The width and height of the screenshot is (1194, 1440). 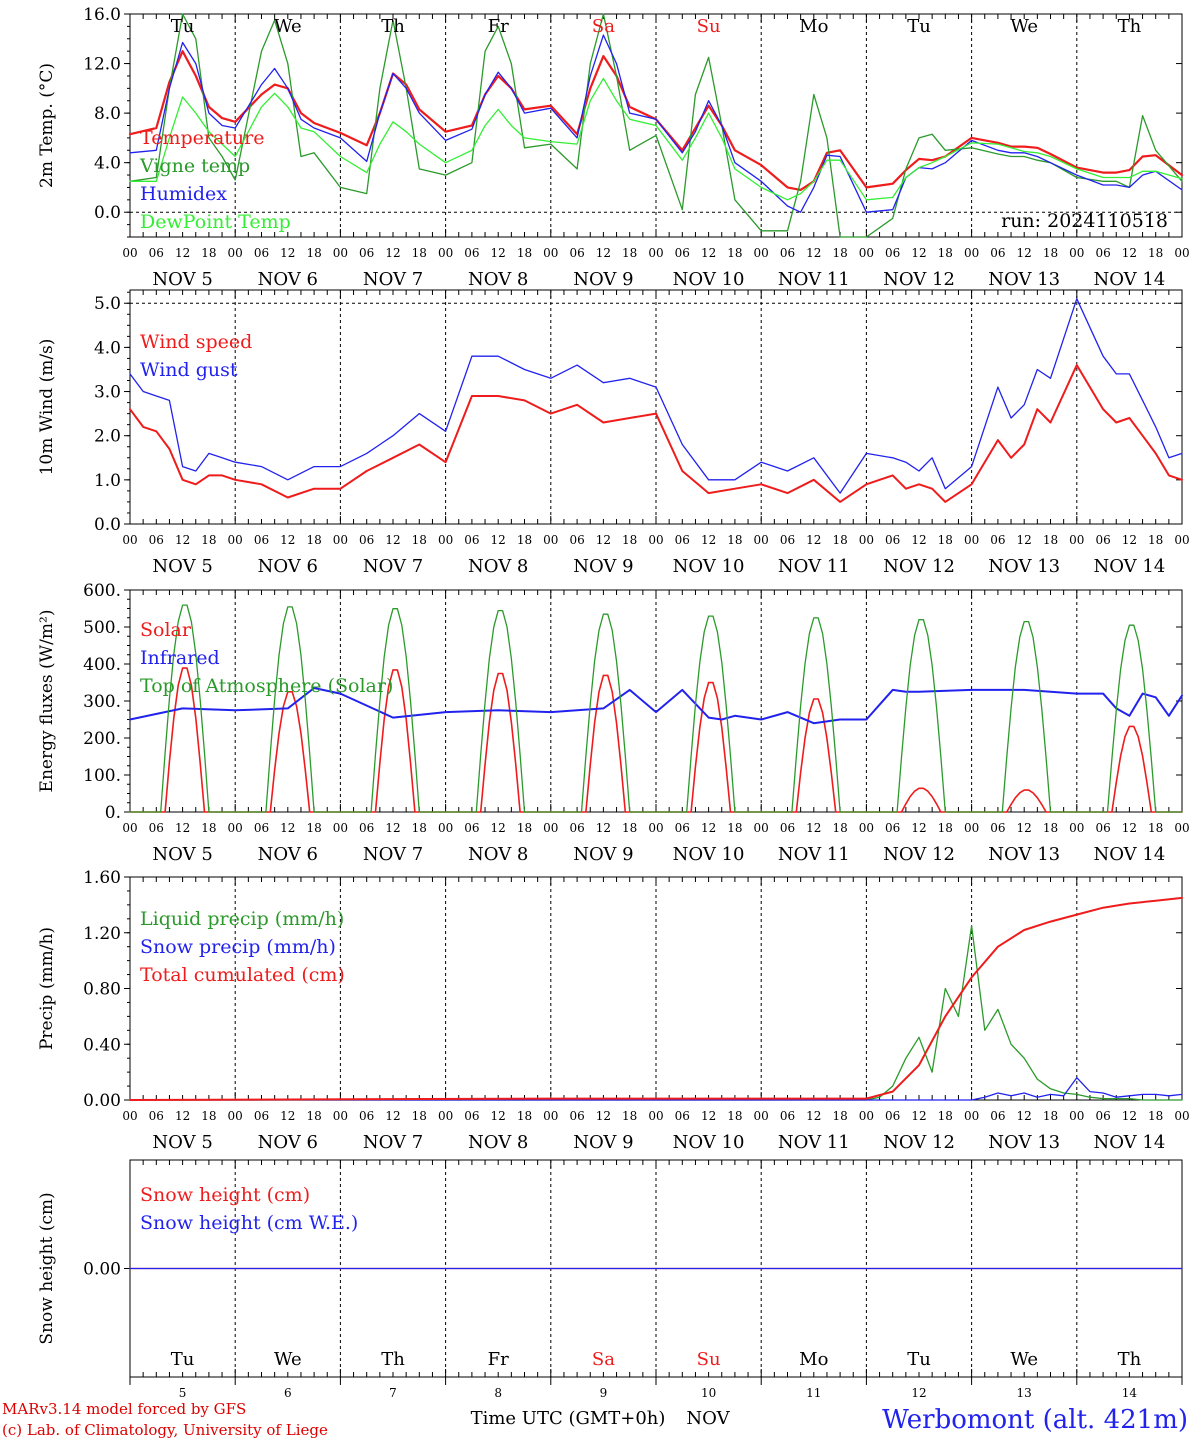 I want to click on y-tick-label: 200., so click(x=102, y=739).